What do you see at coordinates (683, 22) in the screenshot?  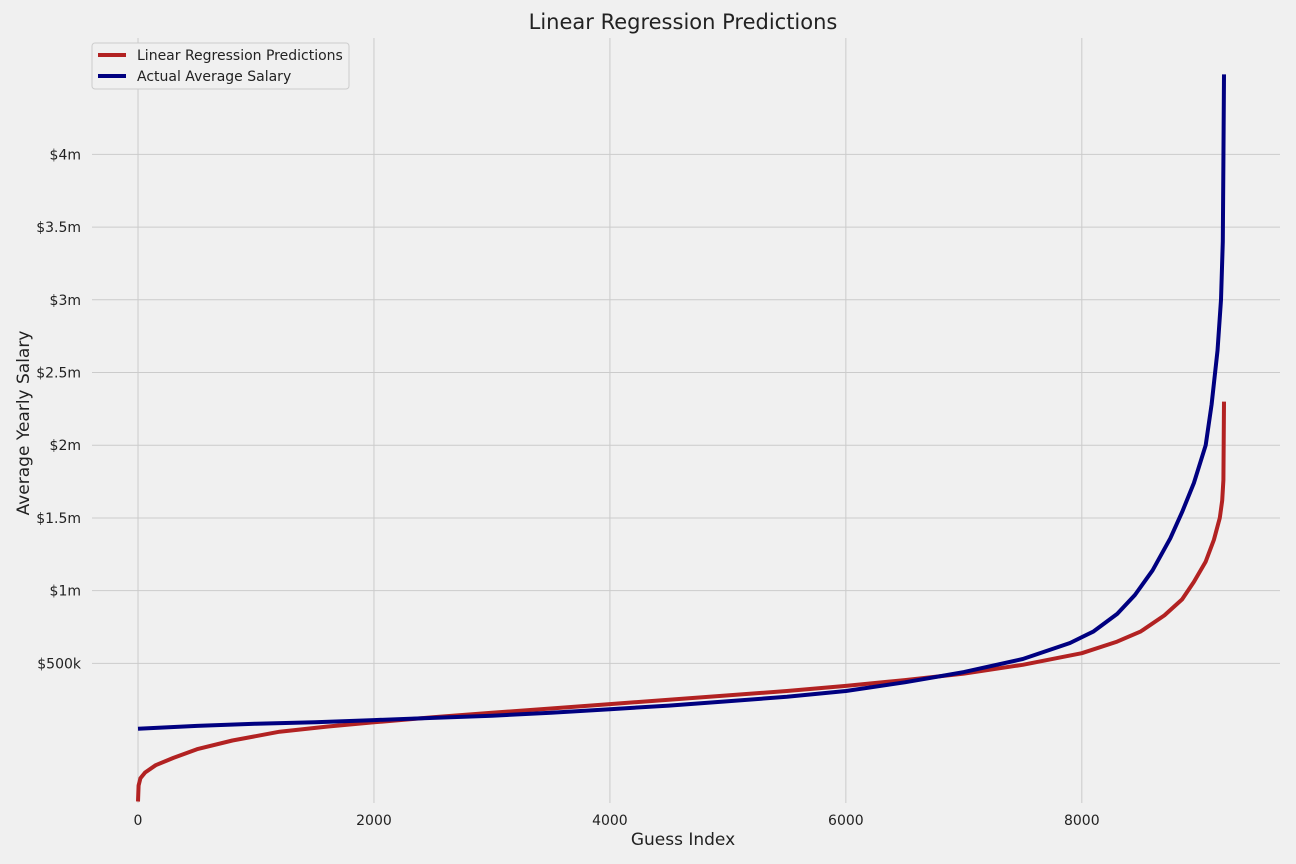 I see `chart-title: Linear Regression Predictions` at bounding box center [683, 22].